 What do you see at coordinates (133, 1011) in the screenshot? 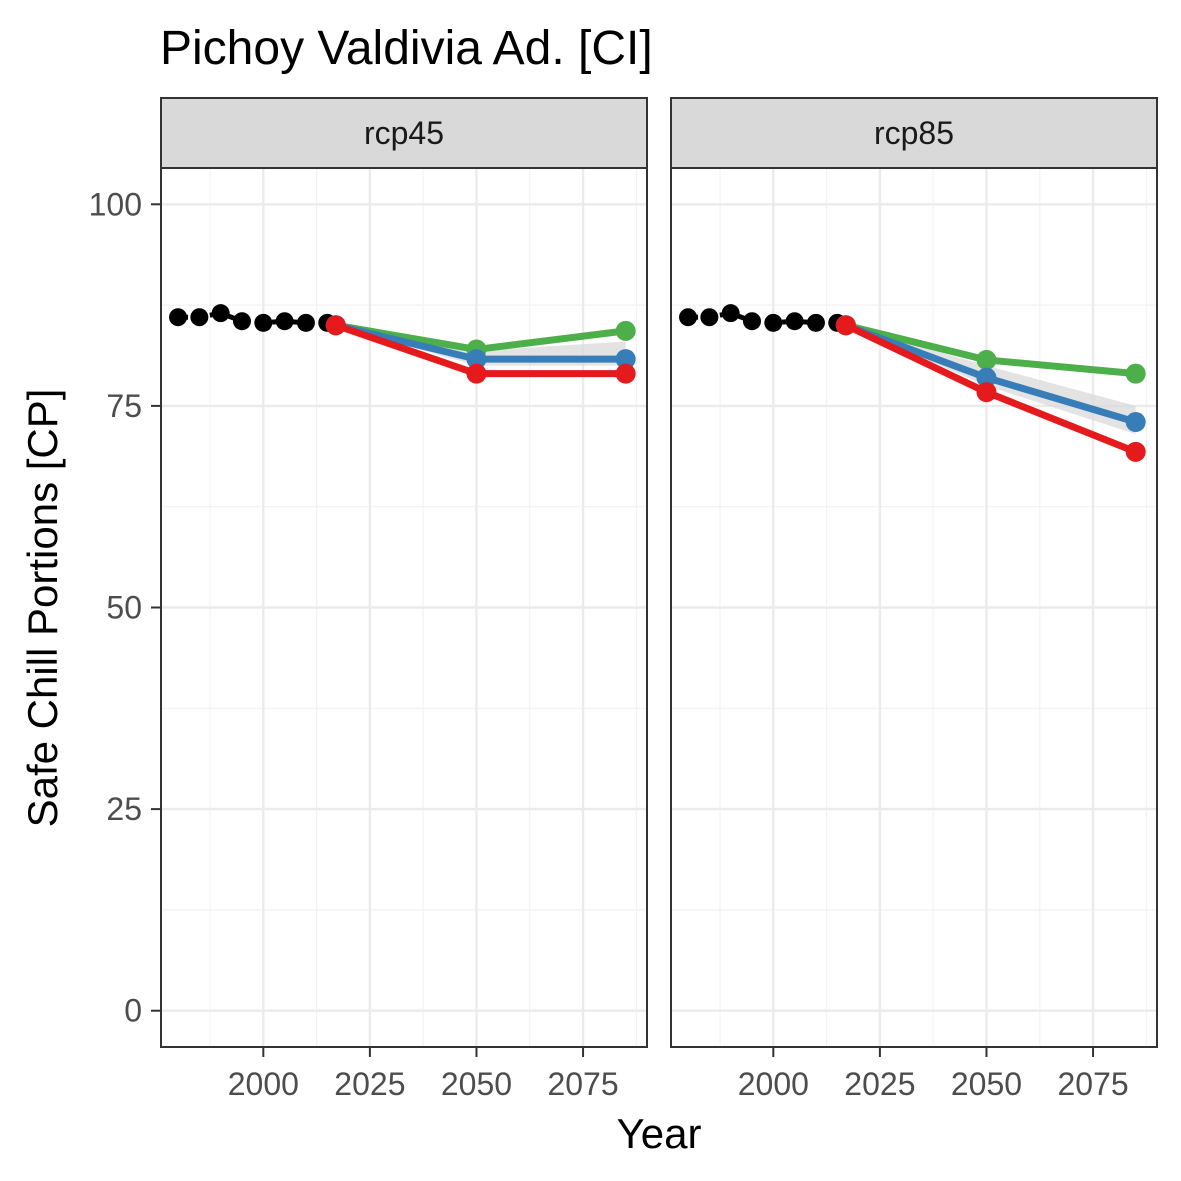
I see `y-tick-label: 0` at bounding box center [133, 1011].